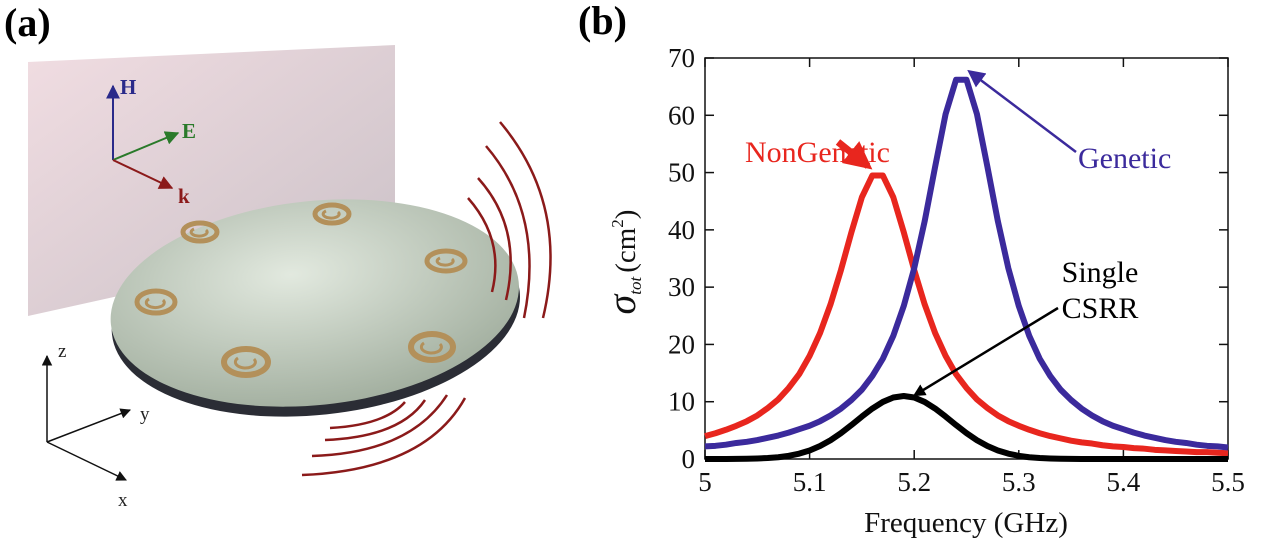 The height and width of the screenshot is (551, 1266). Describe the element at coordinates (1228, 482) in the screenshot. I see `x-tick-label: 5.5` at that location.